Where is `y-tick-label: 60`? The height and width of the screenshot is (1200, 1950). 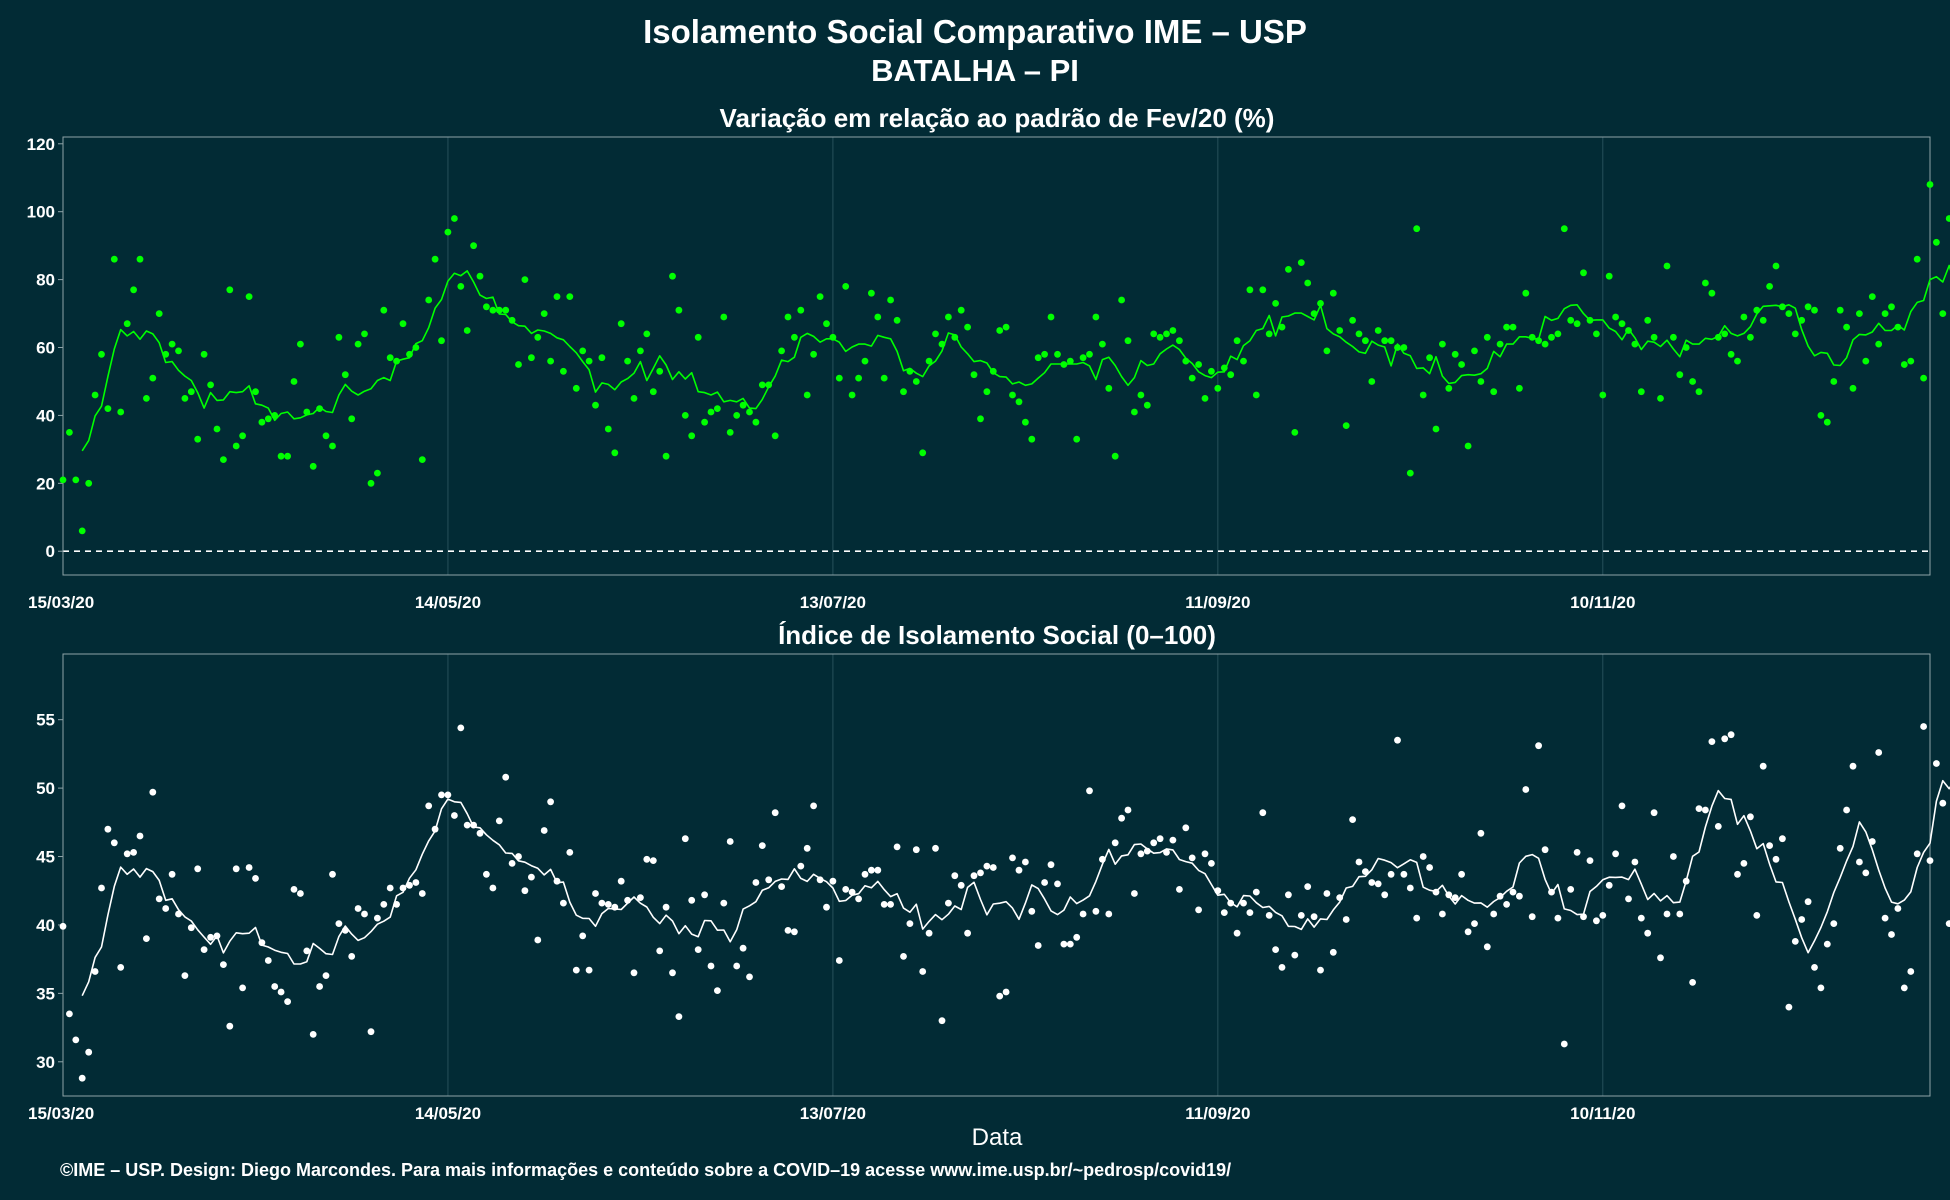 y-tick-label: 60 is located at coordinates (45, 348).